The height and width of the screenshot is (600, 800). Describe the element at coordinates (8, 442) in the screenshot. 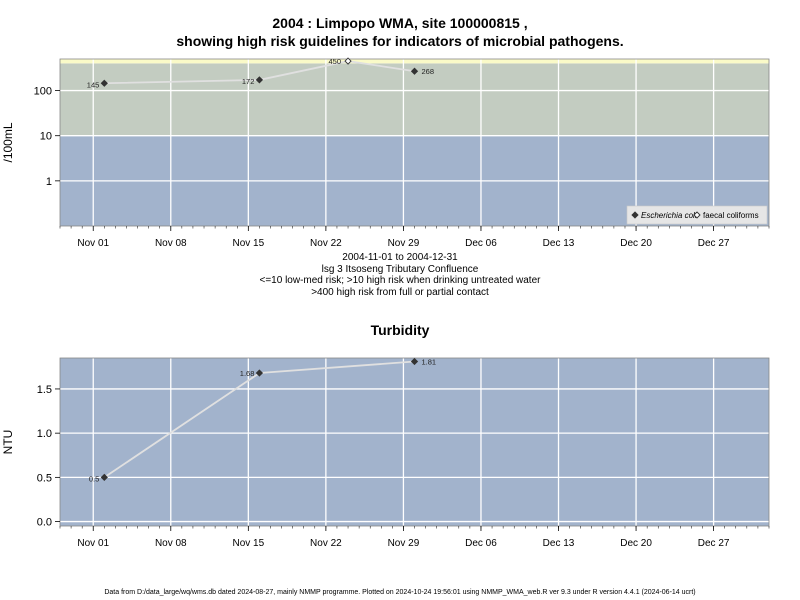

I see `y-axis-label: NTU` at that location.